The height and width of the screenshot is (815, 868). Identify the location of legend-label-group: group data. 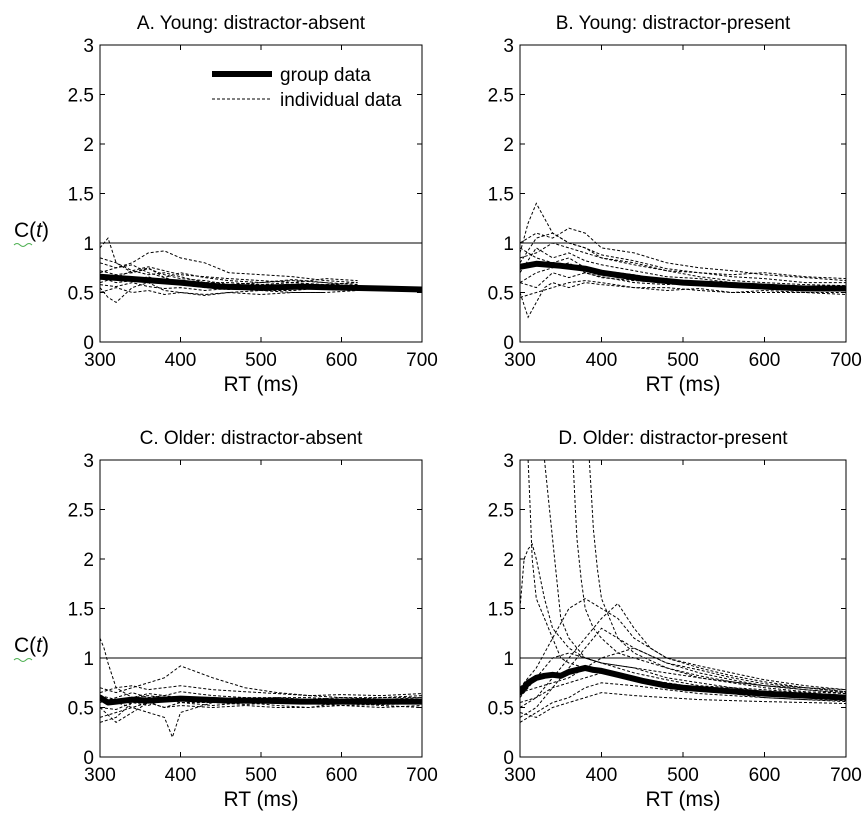
(325, 75).